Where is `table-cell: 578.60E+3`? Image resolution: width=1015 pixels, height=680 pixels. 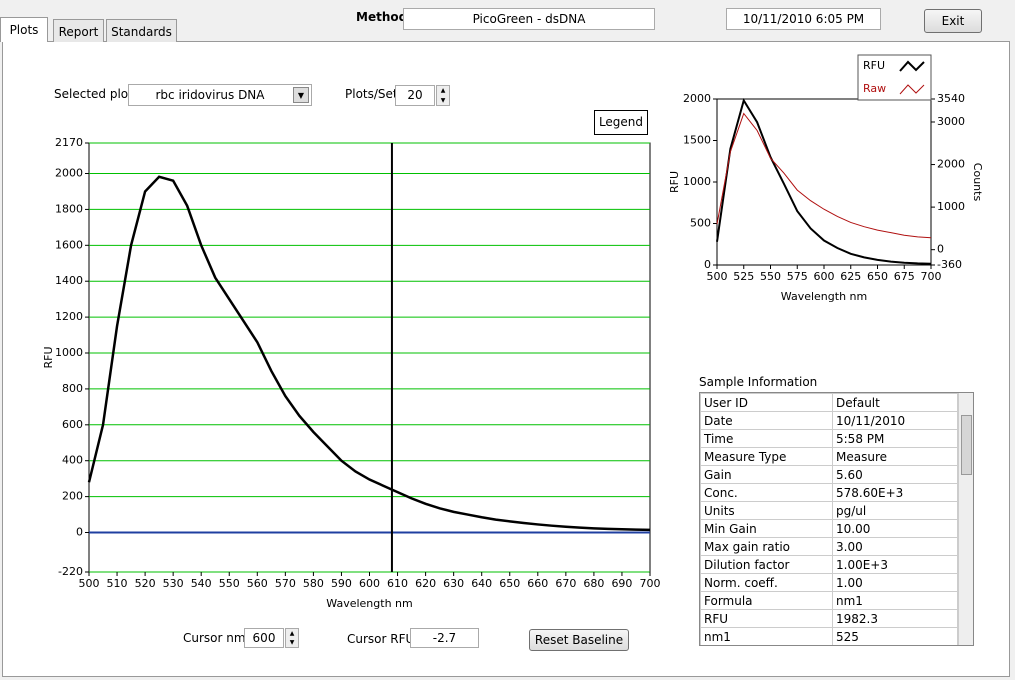
table-cell: 578.60E+3 is located at coordinates (895, 492).